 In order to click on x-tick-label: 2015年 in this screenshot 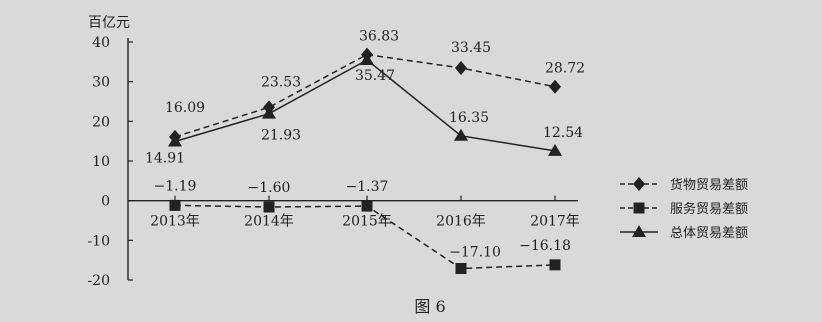, I will do `click(367, 222)`.